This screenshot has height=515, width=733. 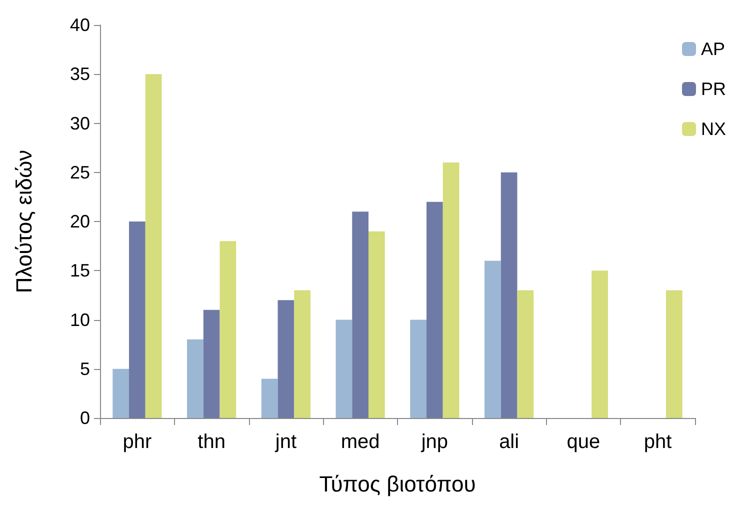 What do you see at coordinates (713, 49) in the screenshot?
I see `legend-label: AP` at bounding box center [713, 49].